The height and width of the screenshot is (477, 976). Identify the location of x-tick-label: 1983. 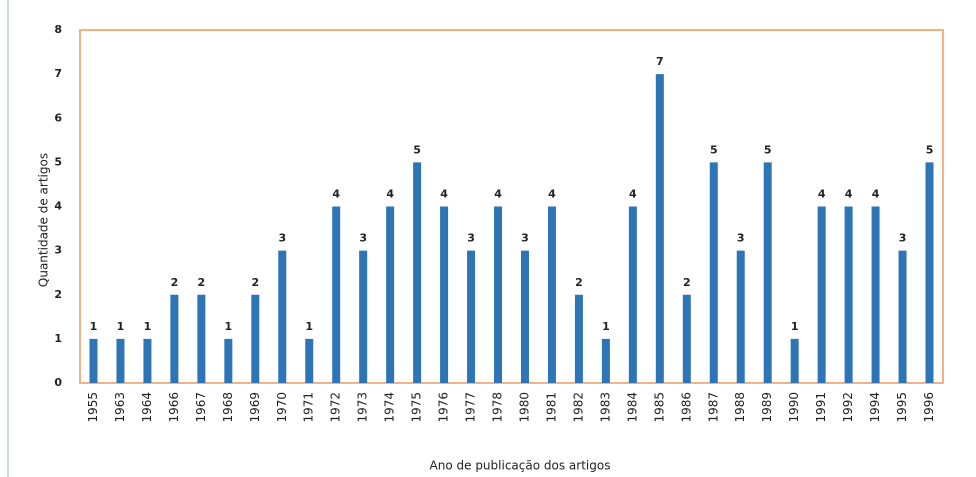
(605, 407).